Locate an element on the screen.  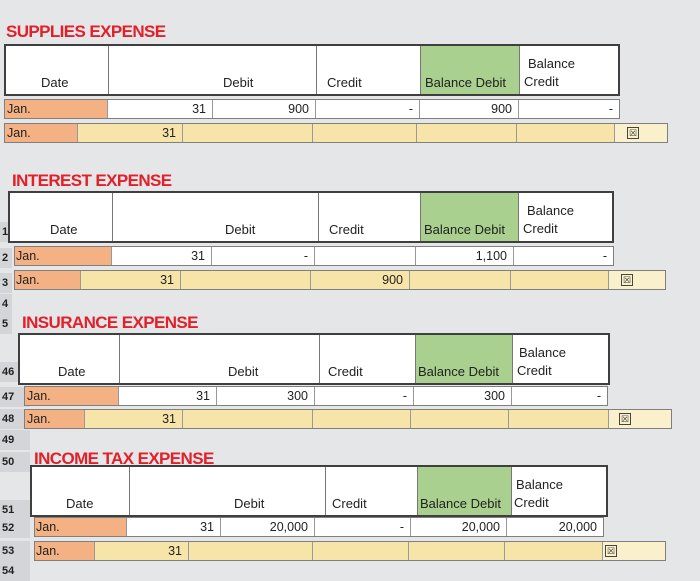
ledger-row: Jan. 31 300 - 300 - is located at coordinates (316, 396).